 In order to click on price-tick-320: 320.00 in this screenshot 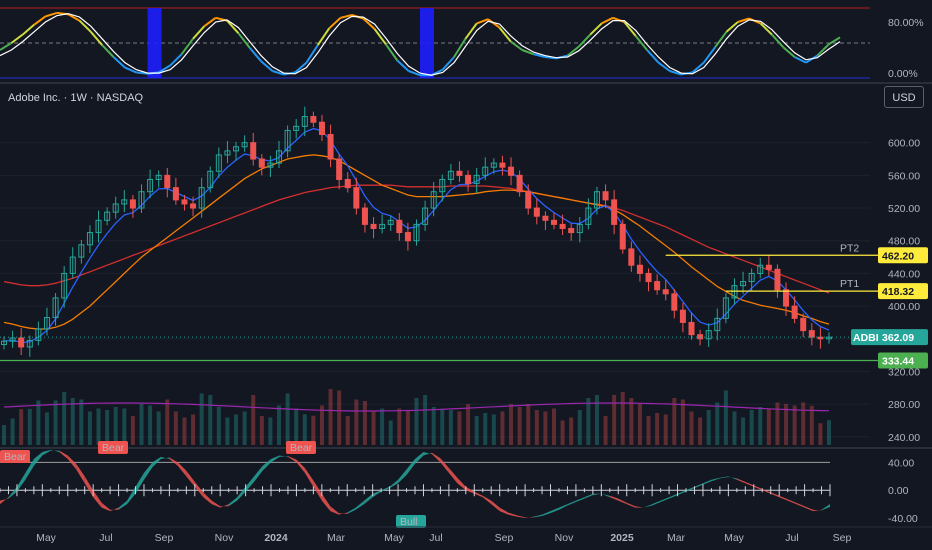, I will do `click(904, 372)`.